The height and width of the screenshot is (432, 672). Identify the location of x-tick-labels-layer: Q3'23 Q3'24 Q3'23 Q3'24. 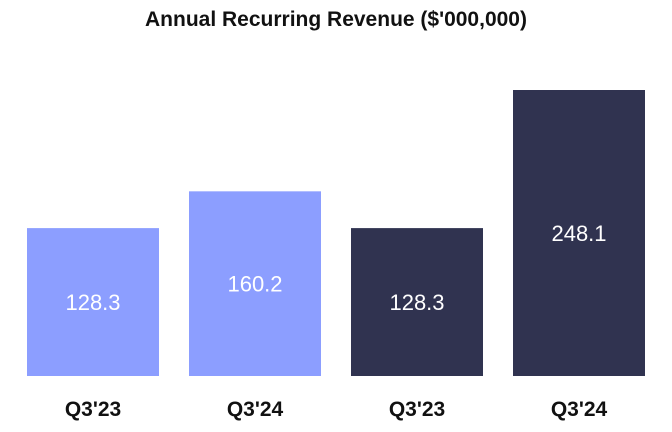
(336, 409).